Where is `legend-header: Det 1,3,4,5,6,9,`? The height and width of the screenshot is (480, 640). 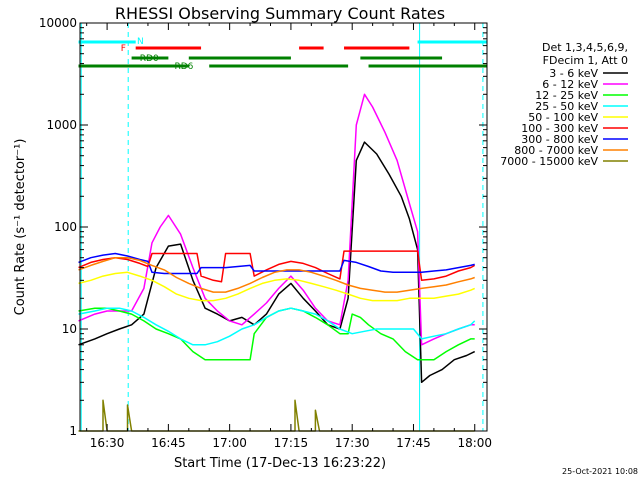 legend-header: Det 1,3,4,5,6,9, is located at coordinates (585, 47).